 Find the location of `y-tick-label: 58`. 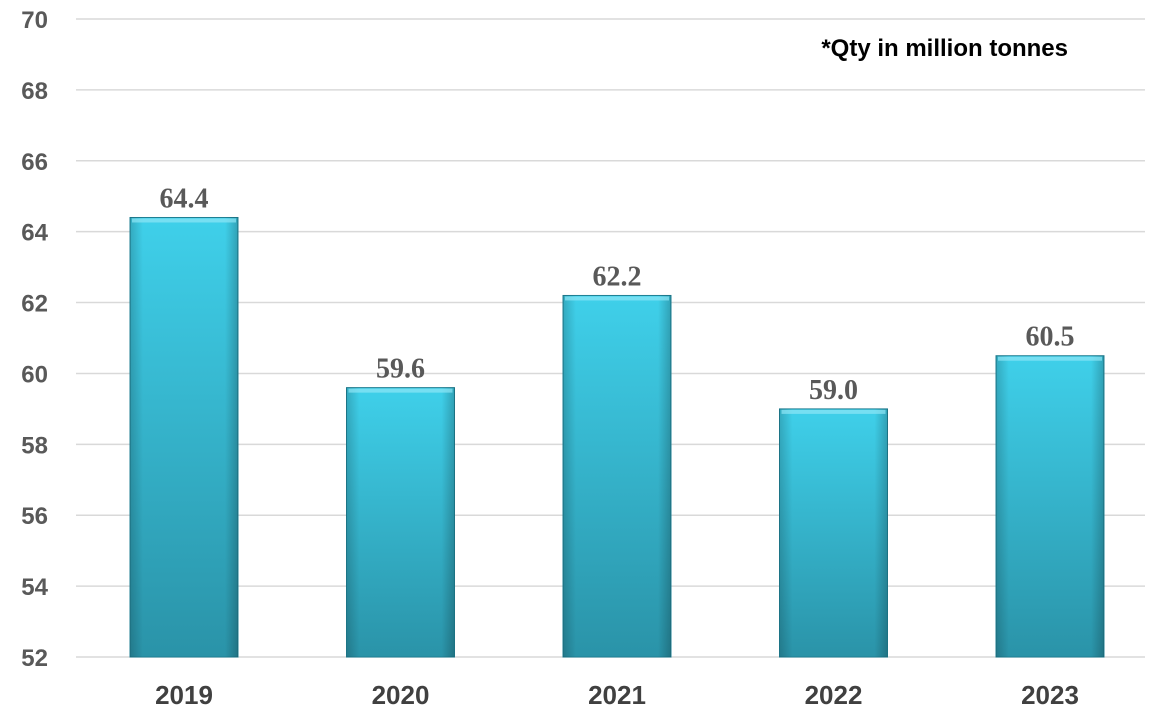

y-tick-label: 58 is located at coordinates (34, 445).